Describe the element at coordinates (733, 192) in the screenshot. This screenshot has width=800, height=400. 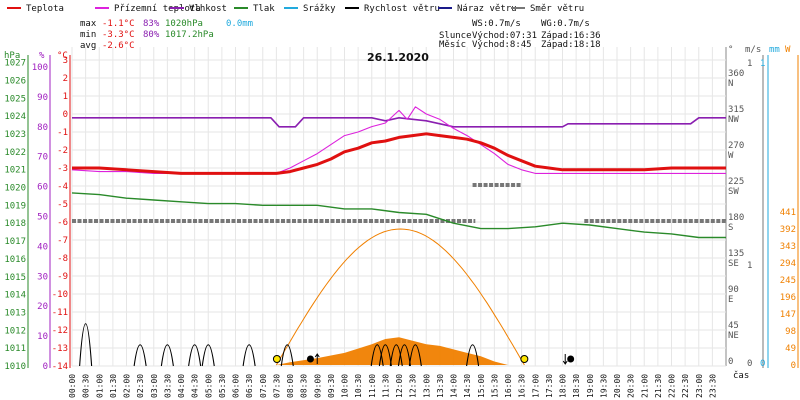
I see `direction-tick-name: SW` at that location.